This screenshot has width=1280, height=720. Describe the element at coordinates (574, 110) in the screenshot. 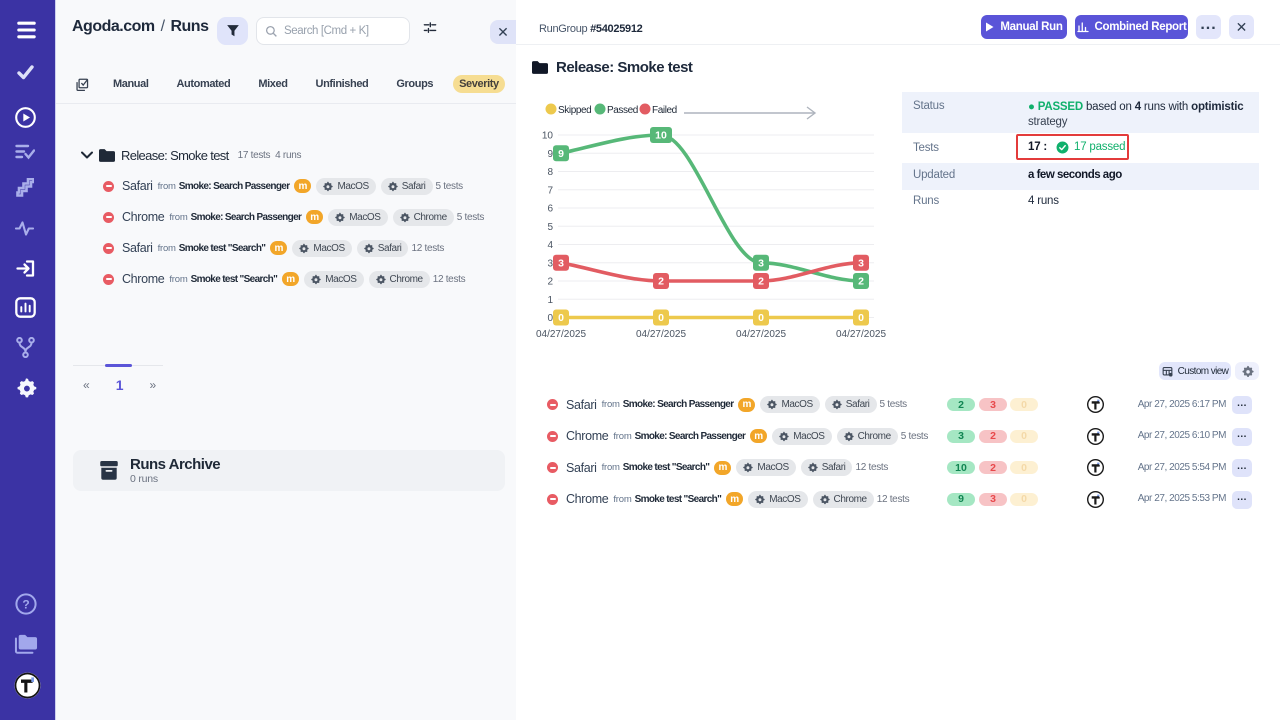

I see `svg-text: Skipped` at that location.